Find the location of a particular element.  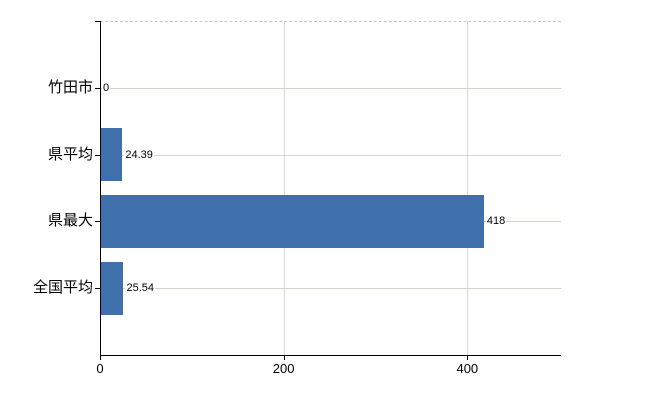

category-label: 全国平均 is located at coordinates (62, 288).